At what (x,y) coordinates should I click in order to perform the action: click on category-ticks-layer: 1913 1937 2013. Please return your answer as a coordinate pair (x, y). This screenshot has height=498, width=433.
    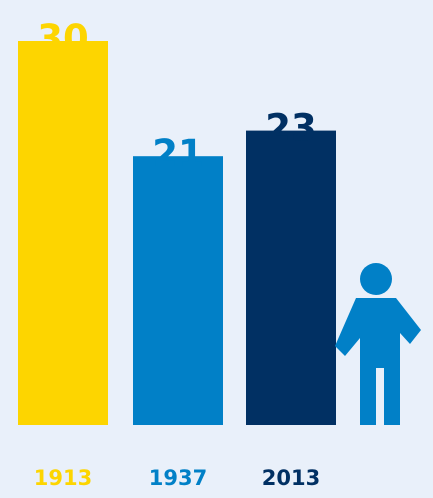
    Looking at the image, I should click on (177, 478).